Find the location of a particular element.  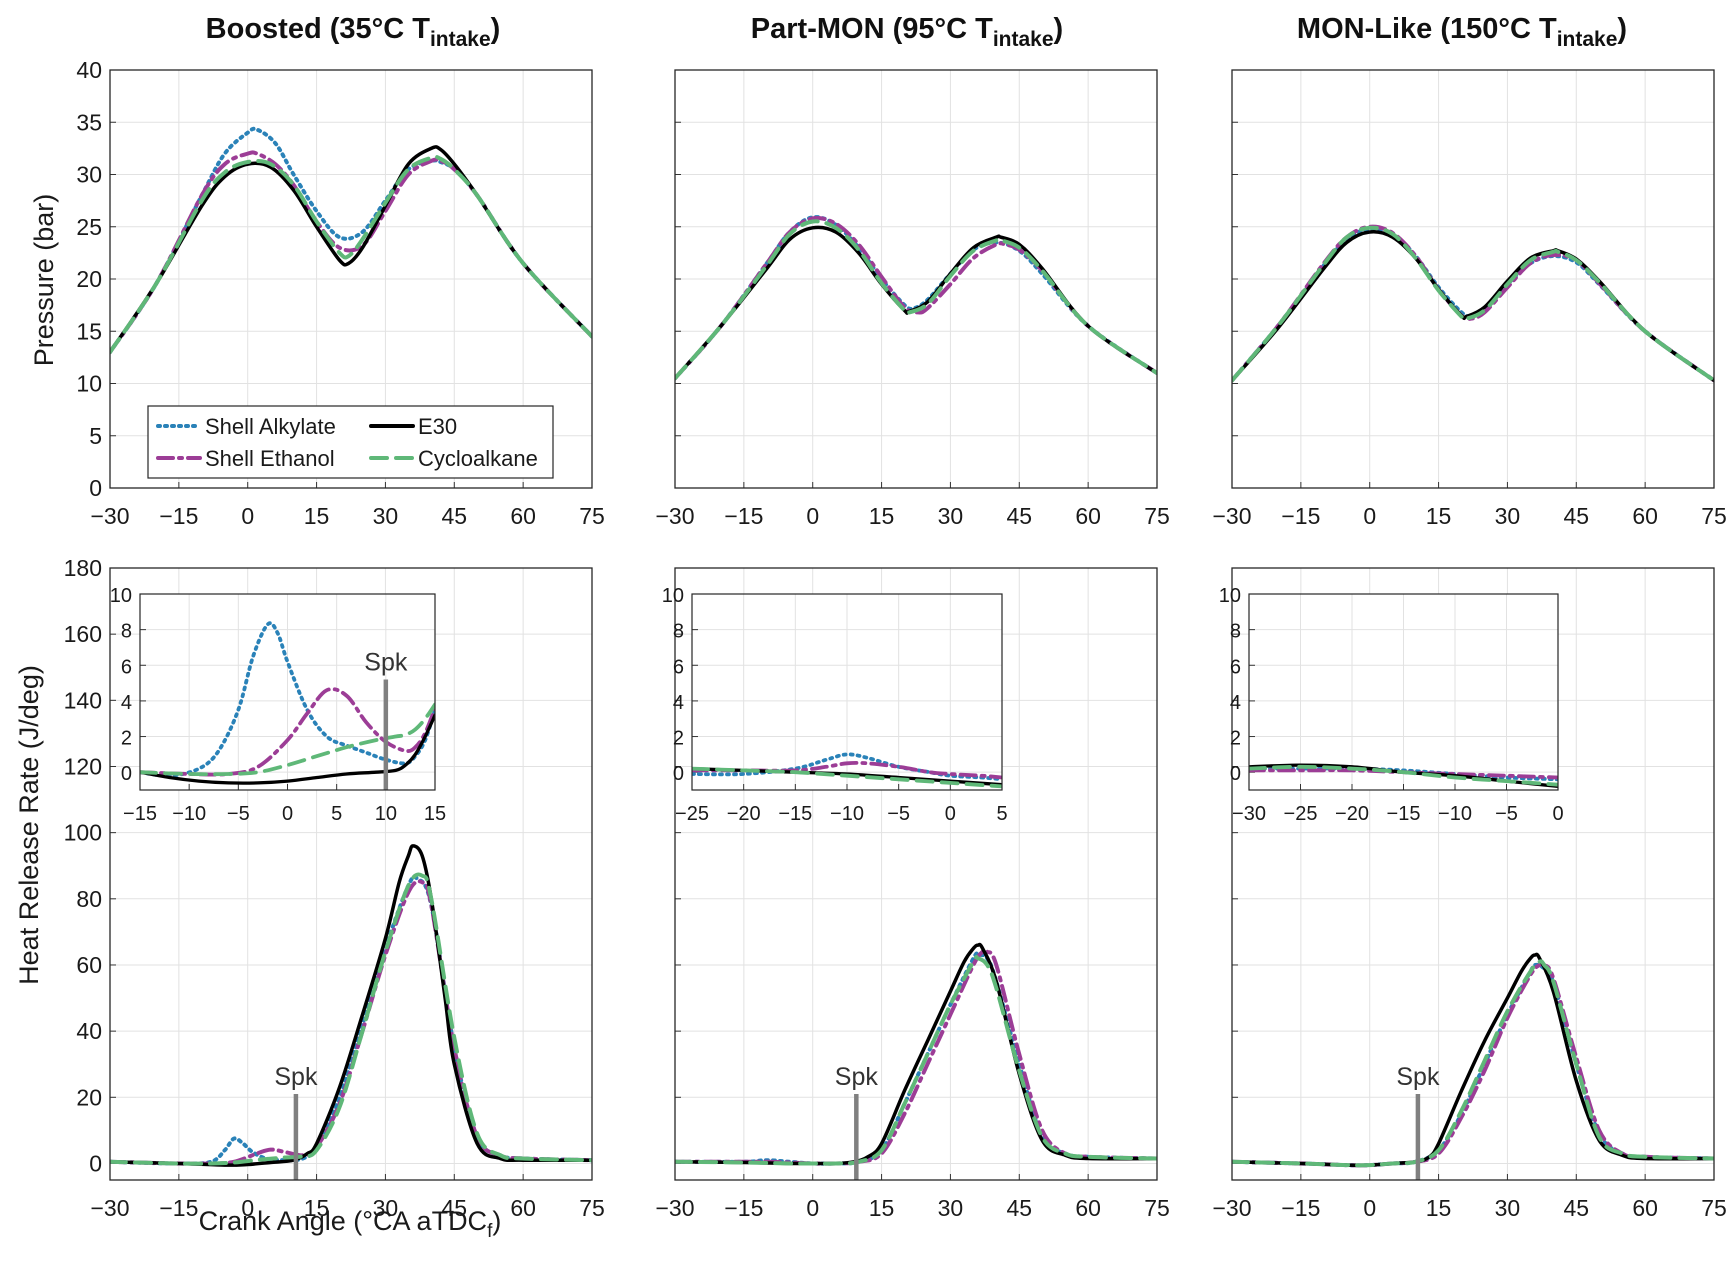

hrr-mon-like-x-tick-label: 45 is located at coordinates (1576, 1208).